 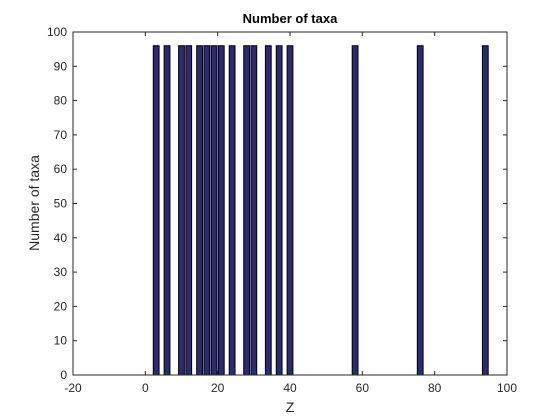 I want to click on y-tick-label: 10, so click(x=61, y=341).